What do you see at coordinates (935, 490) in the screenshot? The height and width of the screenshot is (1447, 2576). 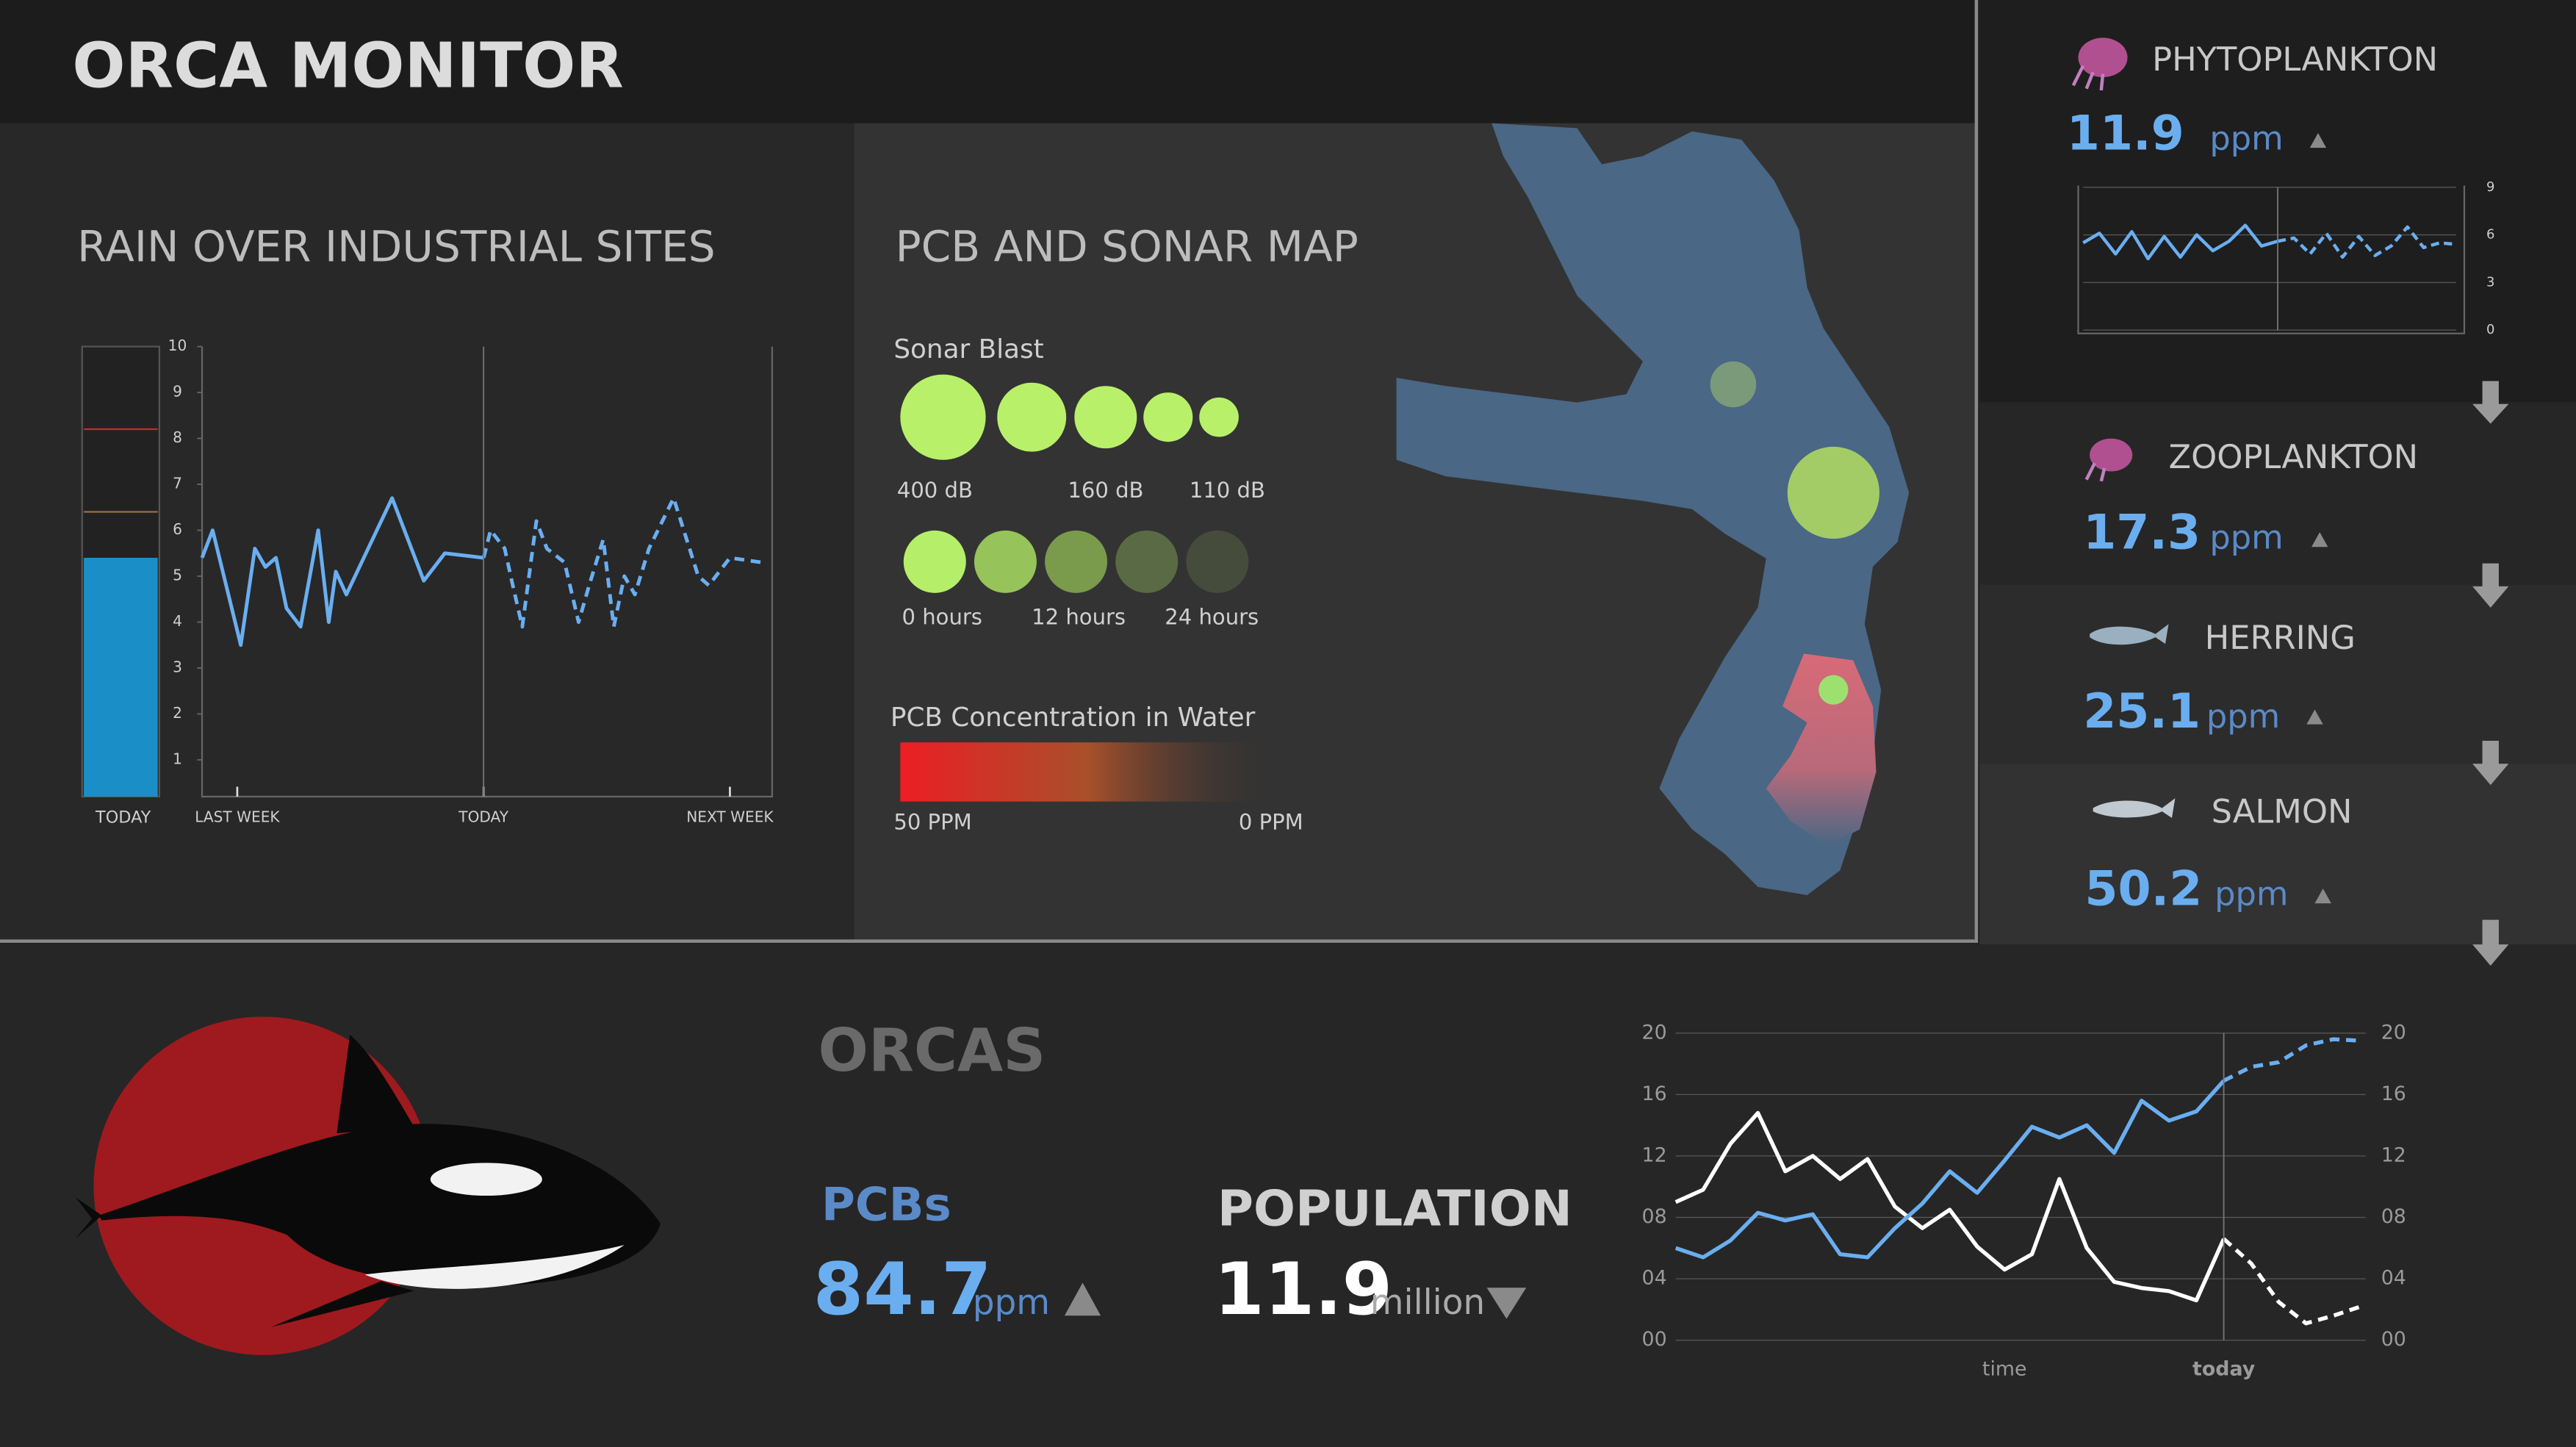 I see `sonar-label: 400 dB` at bounding box center [935, 490].